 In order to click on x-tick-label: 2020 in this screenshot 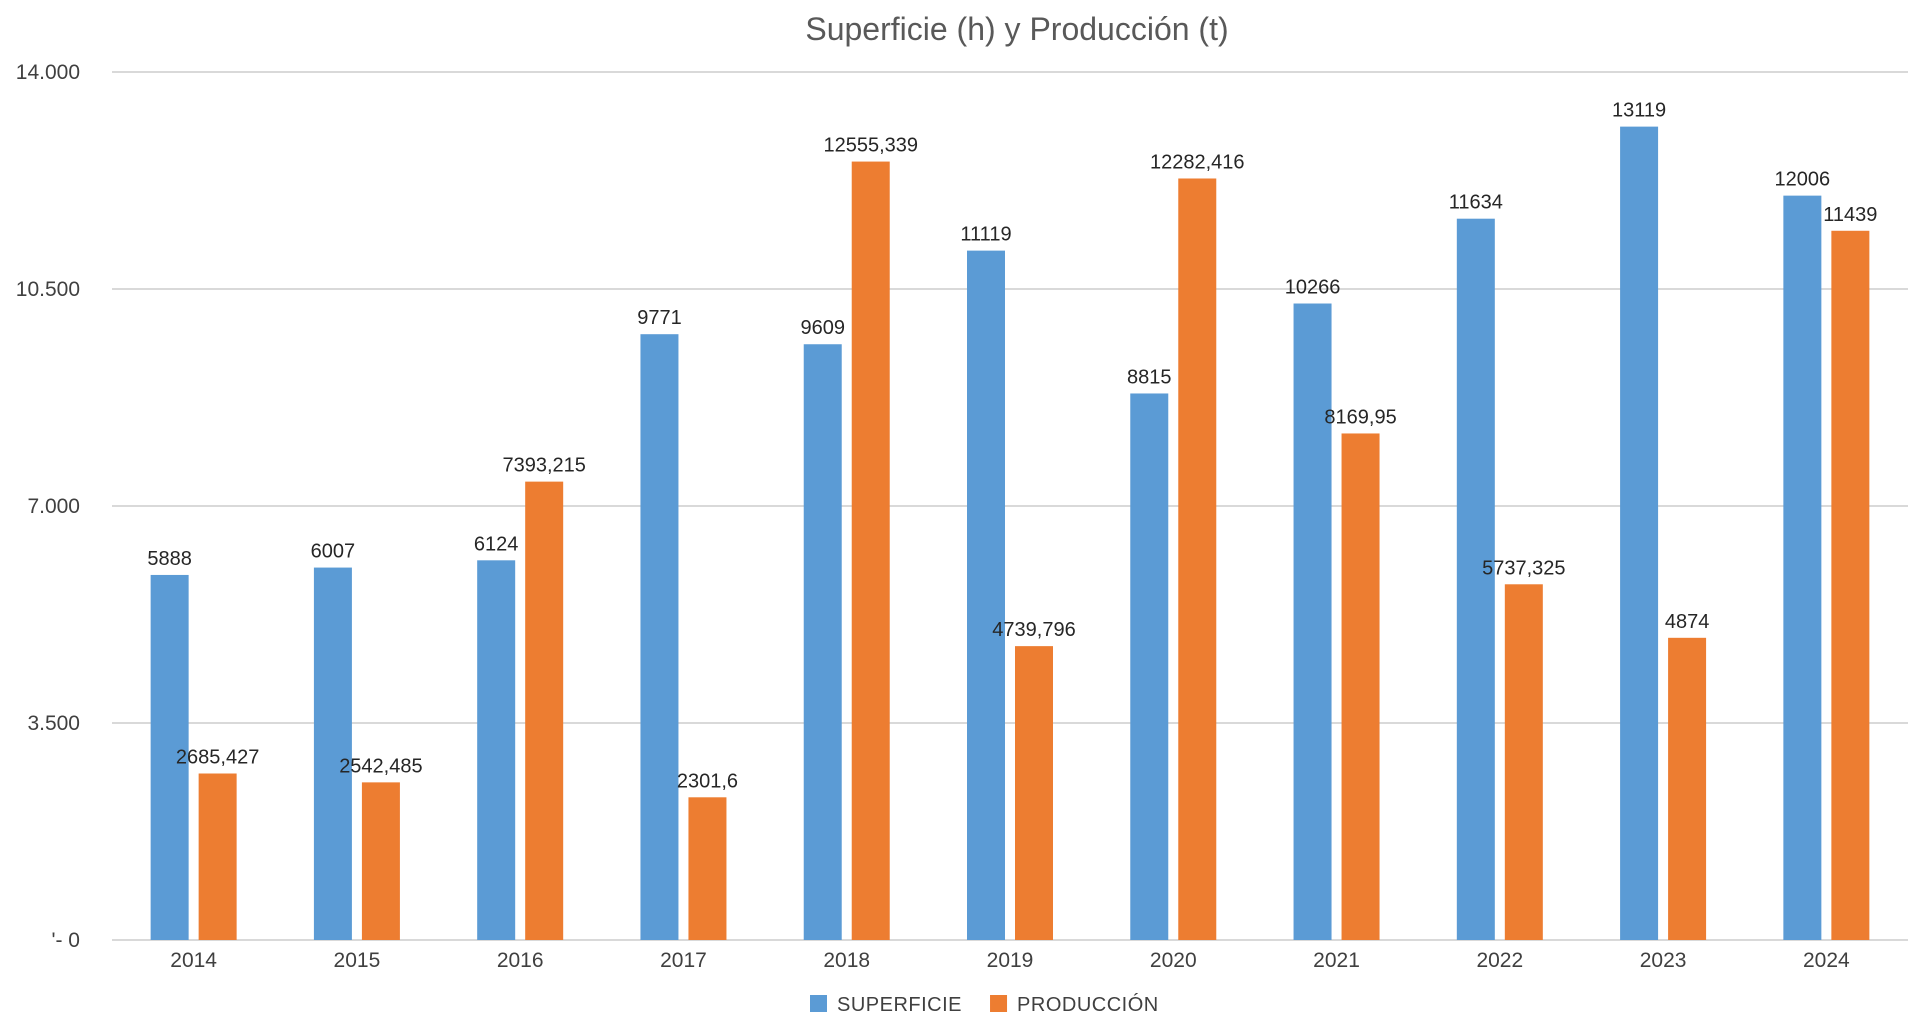, I will do `click(1173, 960)`.